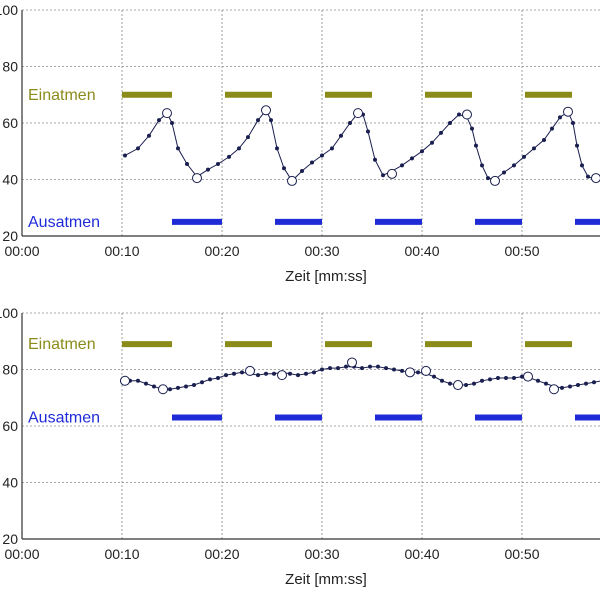 Image resolution: width=600 pixels, height=600 pixels. I want to click on x-tick-label: 00:30, so click(321, 554).